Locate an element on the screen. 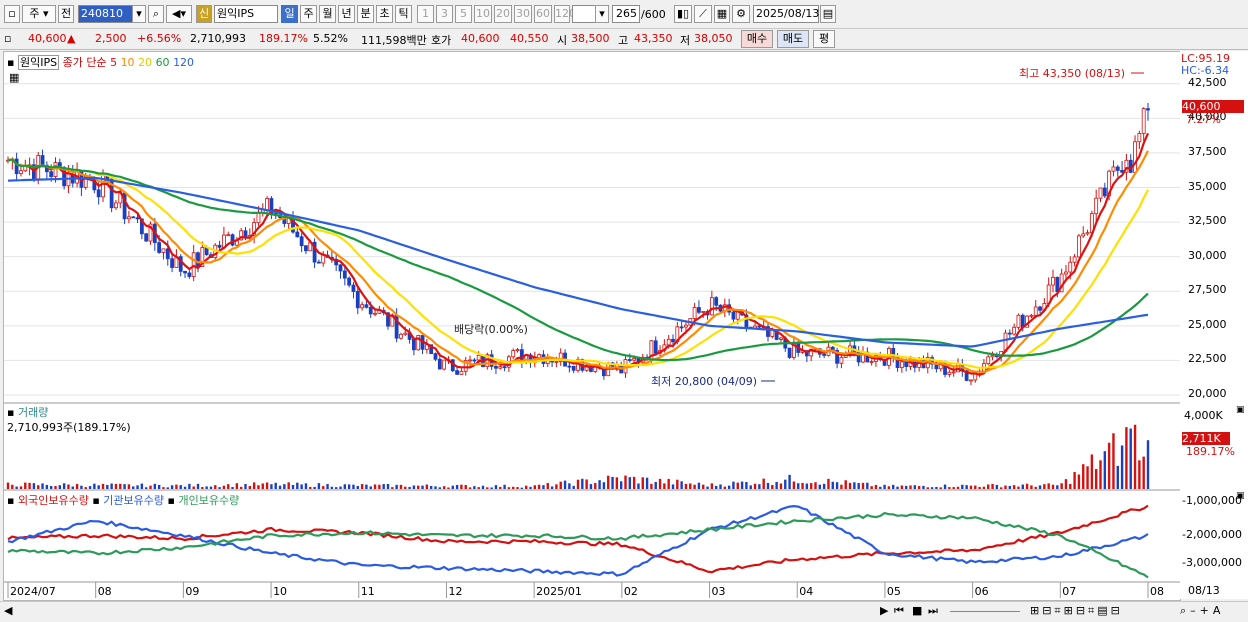 The width and height of the screenshot is (1248, 622). tab-year: 년 is located at coordinates (346, 14).